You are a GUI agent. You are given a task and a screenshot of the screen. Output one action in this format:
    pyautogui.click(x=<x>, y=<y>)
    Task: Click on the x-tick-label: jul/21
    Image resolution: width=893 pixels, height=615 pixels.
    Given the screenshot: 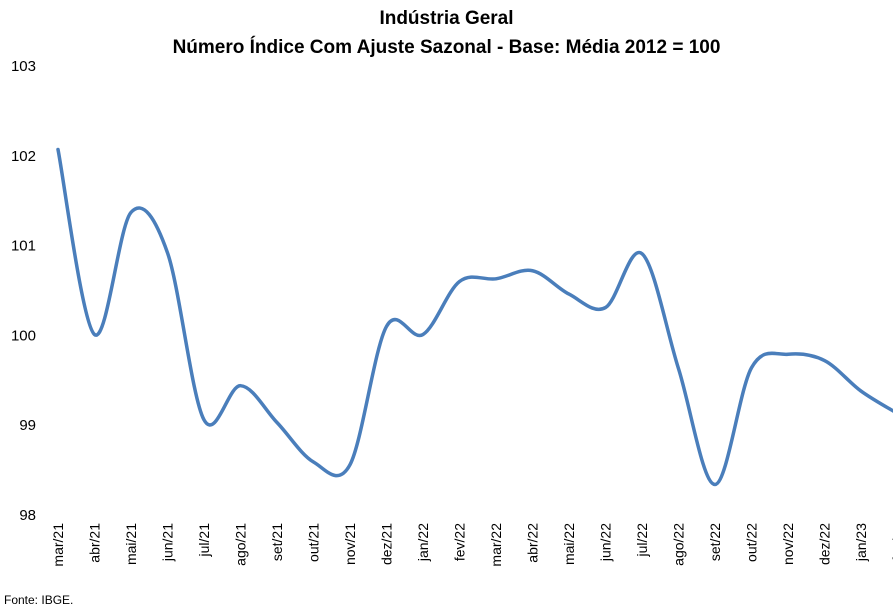 What is the action you would take?
    pyautogui.click(x=204, y=540)
    